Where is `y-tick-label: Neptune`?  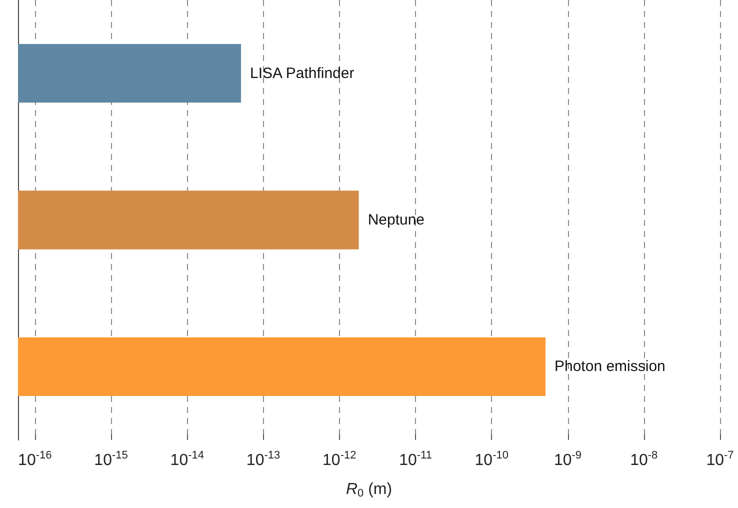 y-tick-label: Neptune is located at coordinates (396, 220).